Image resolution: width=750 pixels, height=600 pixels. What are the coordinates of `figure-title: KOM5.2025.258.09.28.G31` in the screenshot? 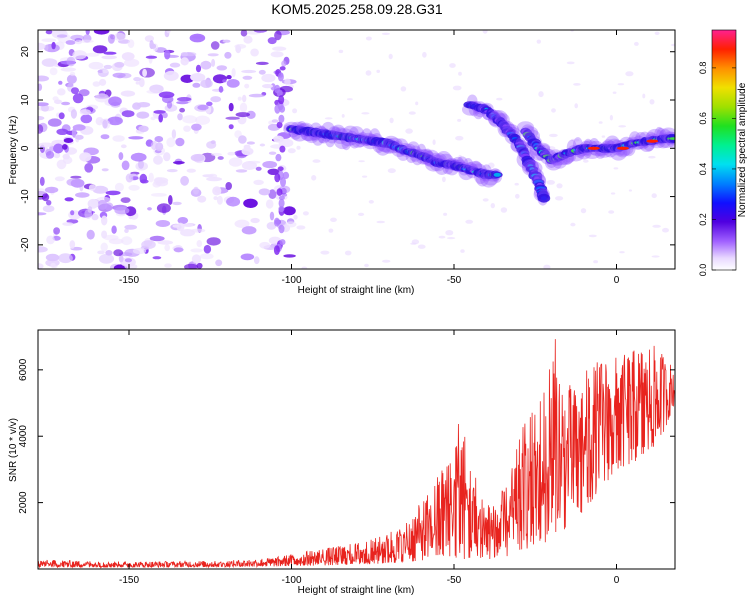 It's located at (356, 9).